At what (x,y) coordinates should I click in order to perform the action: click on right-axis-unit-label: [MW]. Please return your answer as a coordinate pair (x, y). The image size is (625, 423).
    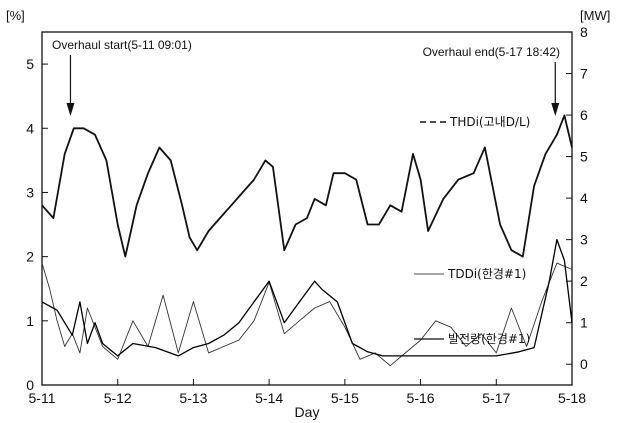
    Looking at the image, I should click on (595, 15).